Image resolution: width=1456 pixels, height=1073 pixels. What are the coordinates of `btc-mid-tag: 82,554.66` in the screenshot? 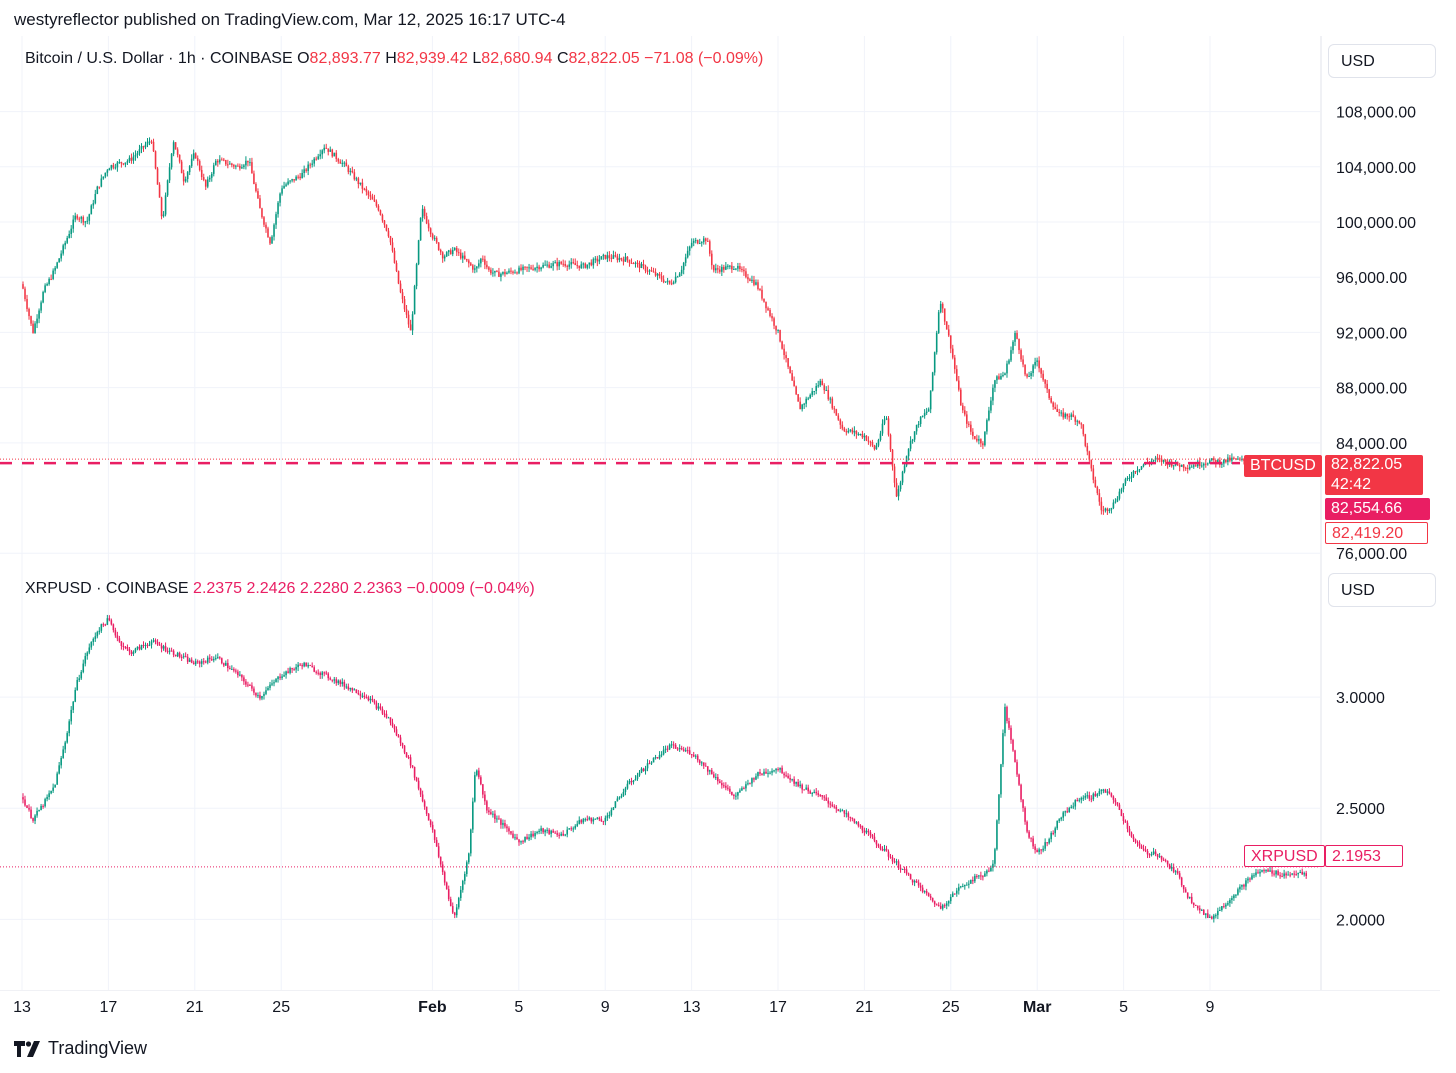 It's located at (1377, 509).